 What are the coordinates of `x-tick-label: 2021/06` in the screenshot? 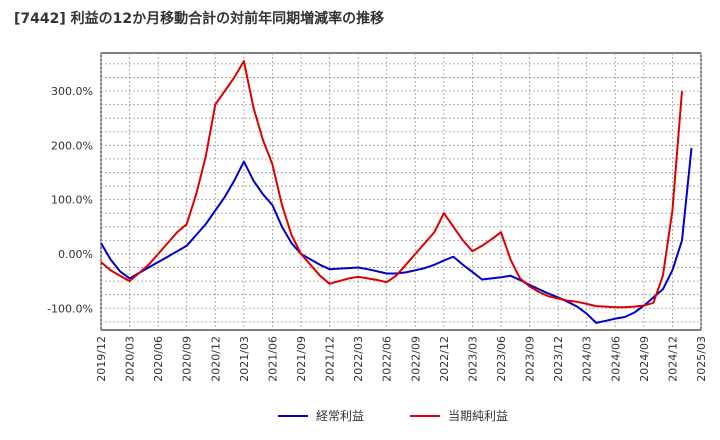 It's located at (272, 359).